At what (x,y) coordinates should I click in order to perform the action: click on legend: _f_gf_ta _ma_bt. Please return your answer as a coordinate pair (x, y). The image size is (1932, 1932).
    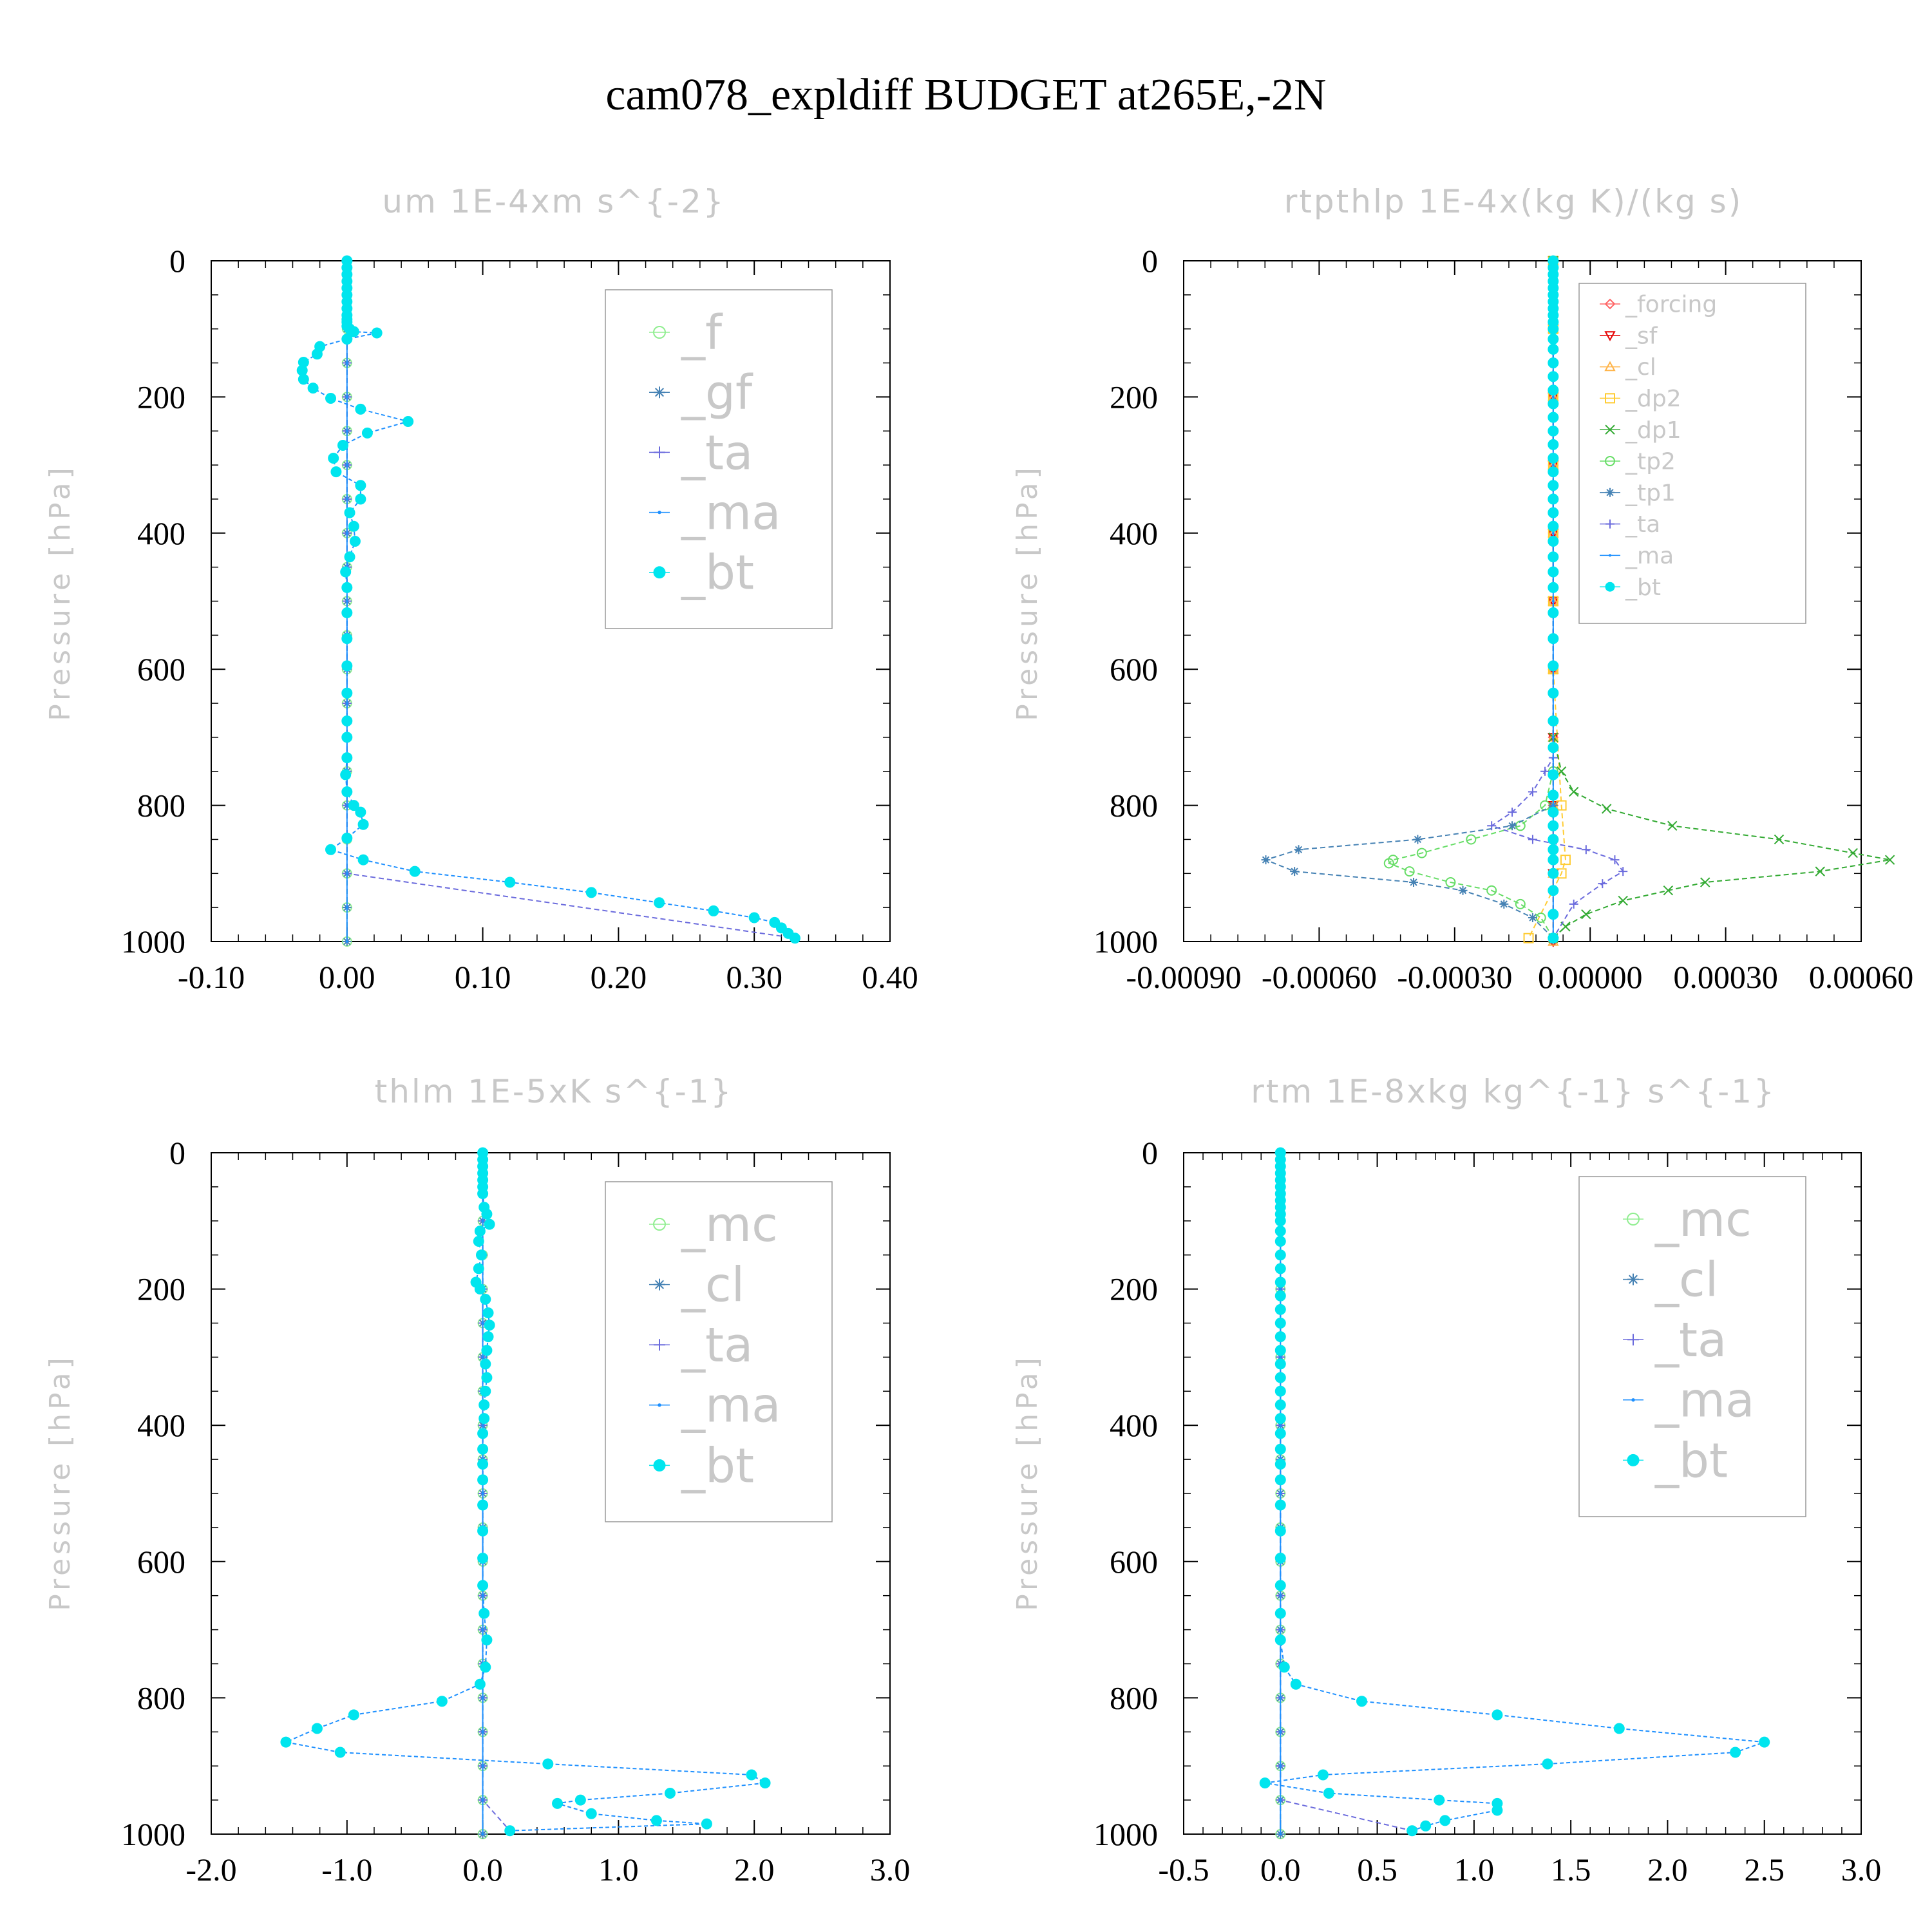
    Looking at the image, I should click on (719, 459).